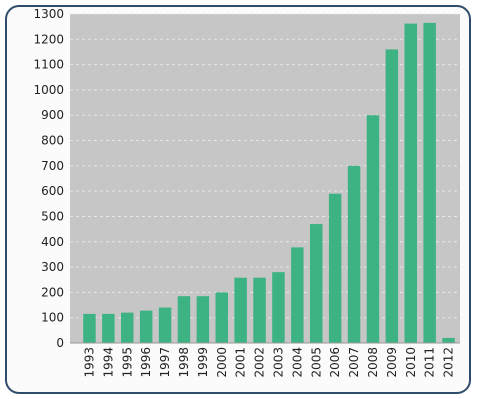 The height and width of the screenshot is (399, 479). Describe the element at coordinates (108, 362) in the screenshot. I see `x-tick-label: 1994` at that location.